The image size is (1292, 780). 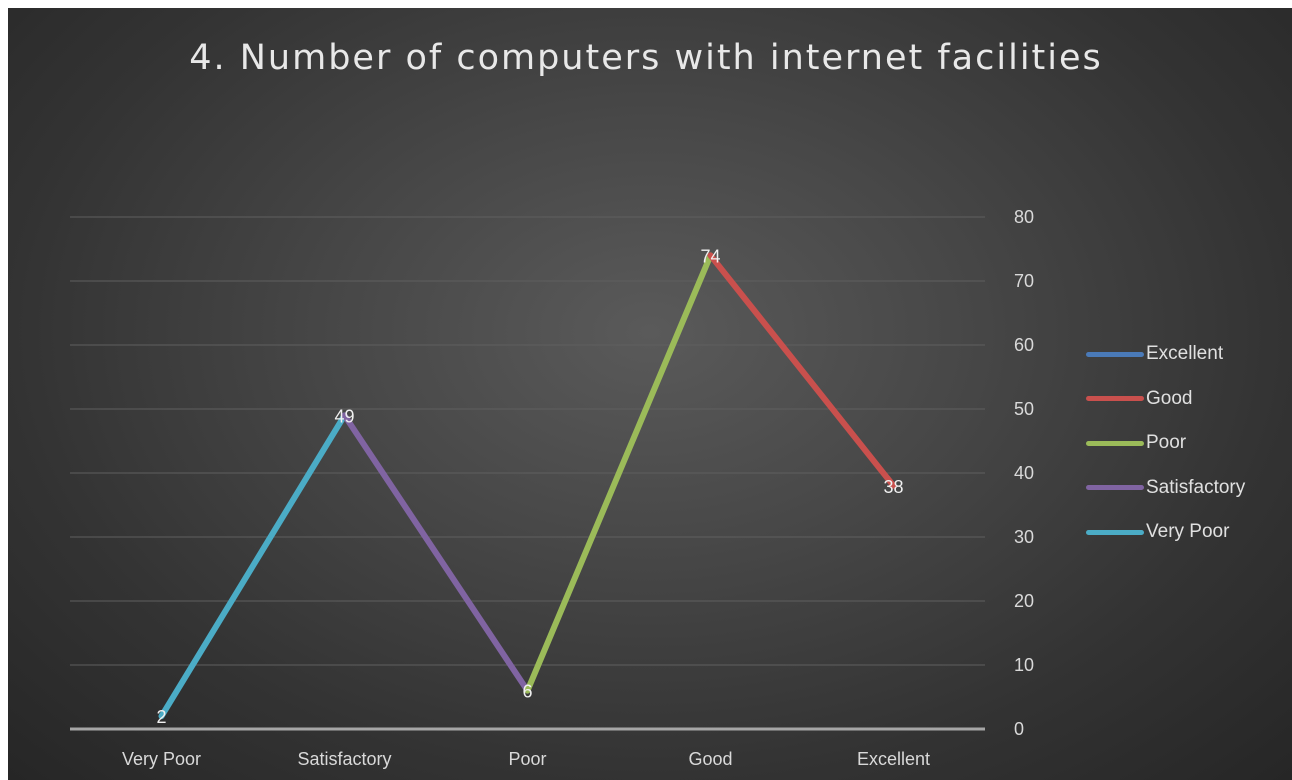 What do you see at coordinates (161, 717) in the screenshot?
I see `data-label: 2` at bounding box center [161, 717].